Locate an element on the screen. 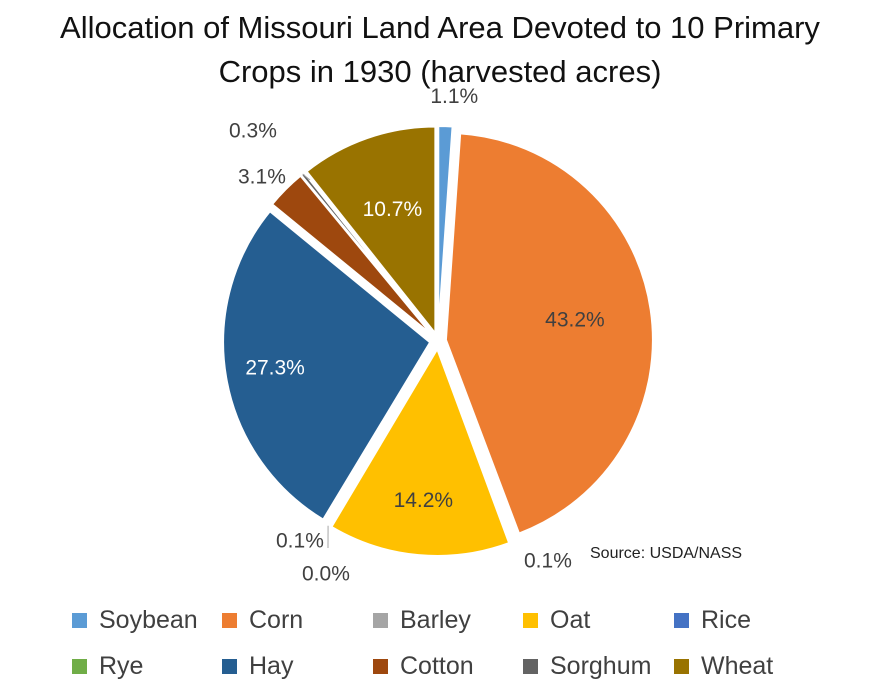 Image resolution: width=880 pixels, height=688 pixels. legend-label-wheat: Wheat is located at coordinates (737, 666).